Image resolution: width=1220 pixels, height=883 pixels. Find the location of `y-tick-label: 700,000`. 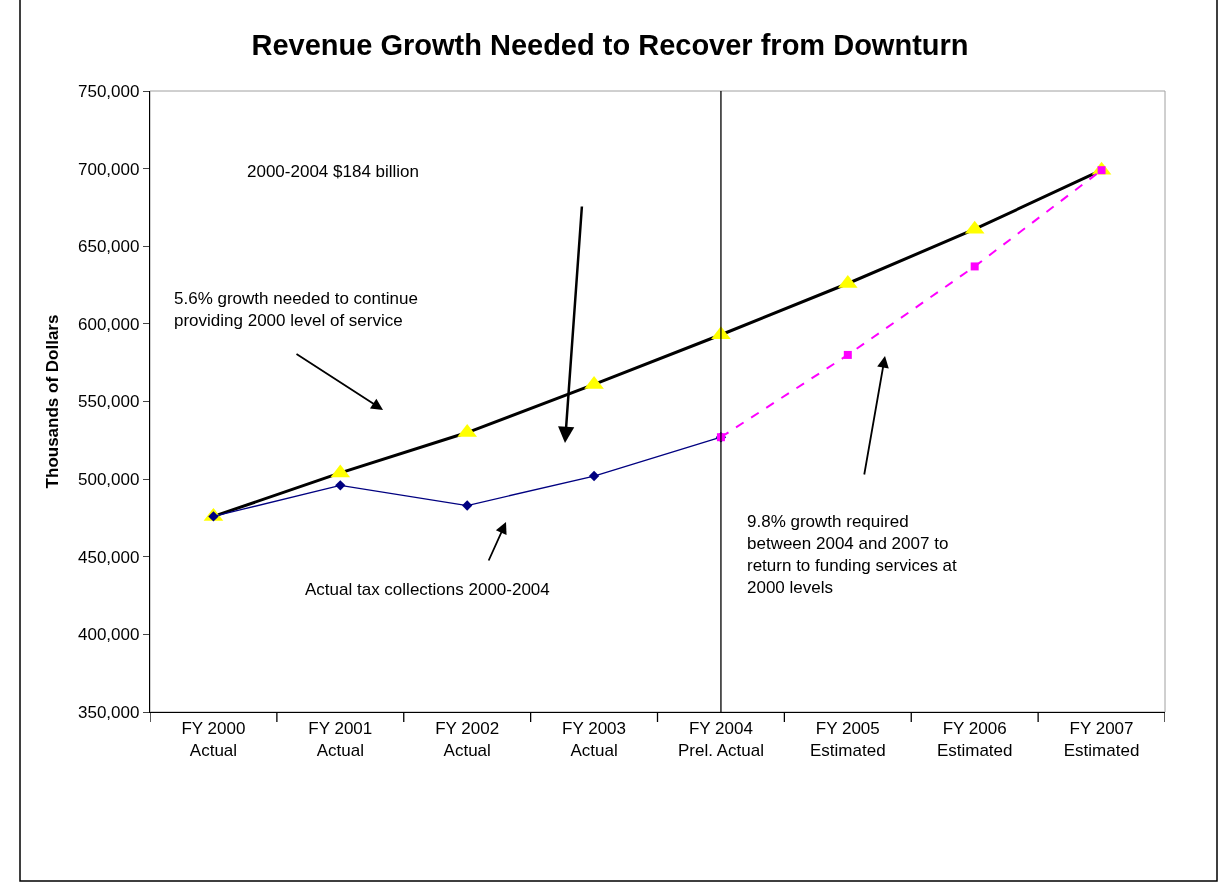

y-tick-label: 700,000 is located at coordinates (109, 169).